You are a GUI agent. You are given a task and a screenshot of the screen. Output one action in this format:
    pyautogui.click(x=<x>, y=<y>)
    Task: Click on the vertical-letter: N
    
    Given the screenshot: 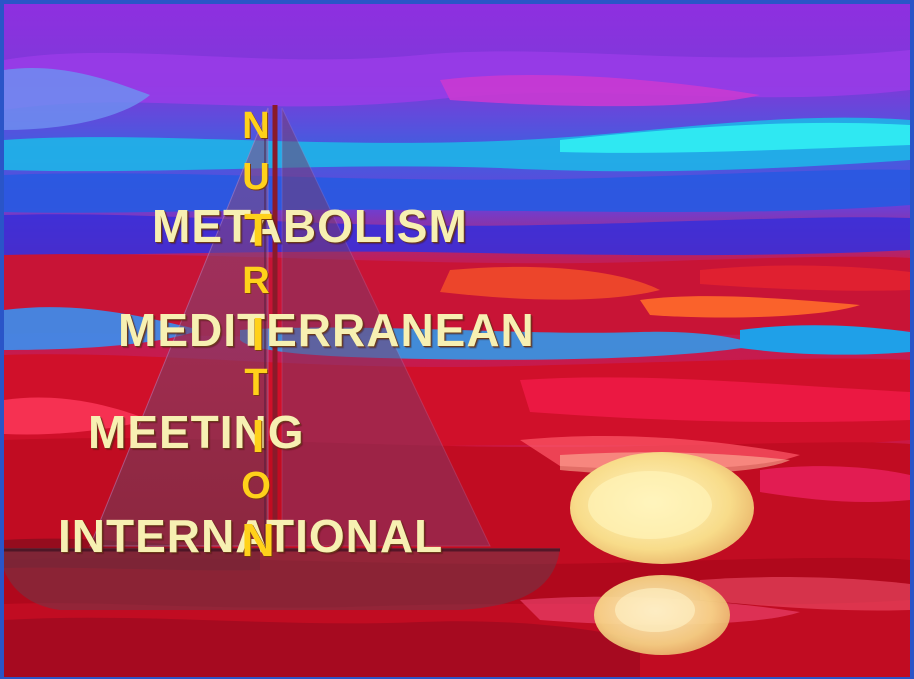 What is the action you would take?
    pyautogui.click(x=256, y=126)
    